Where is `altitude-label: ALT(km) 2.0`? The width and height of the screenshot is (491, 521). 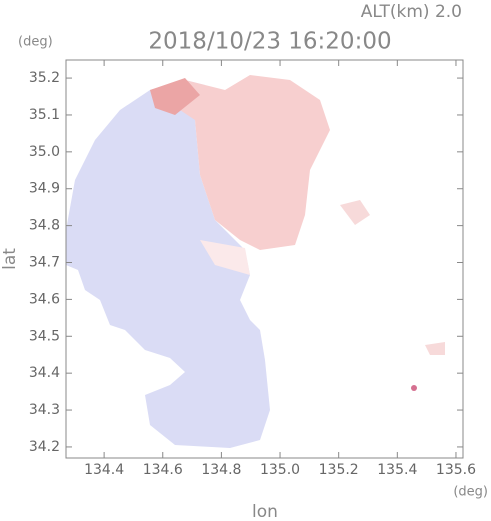 altitude-label: ALT(km) 2.0 is located at coordinates (411, 12).